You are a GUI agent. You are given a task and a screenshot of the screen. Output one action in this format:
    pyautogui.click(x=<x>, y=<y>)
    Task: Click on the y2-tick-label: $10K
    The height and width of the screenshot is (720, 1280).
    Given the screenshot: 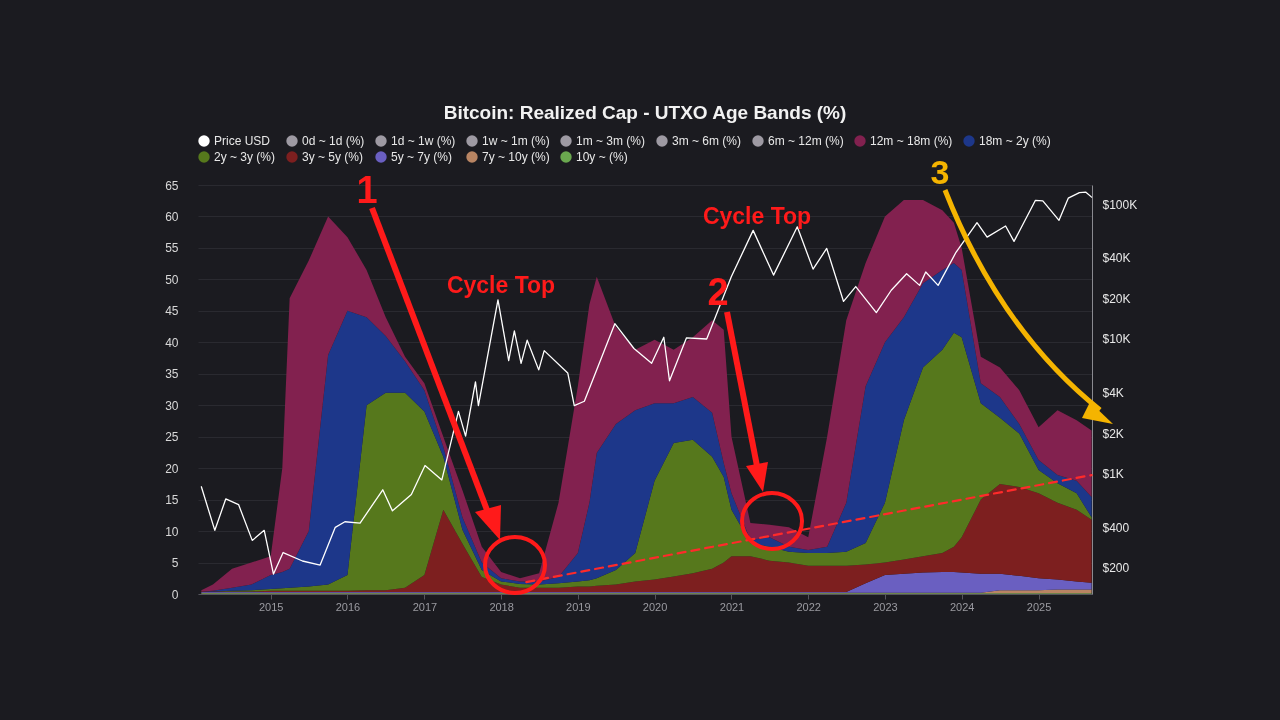 What is the action you would take?
    pyautogui.click(x=1116, y=339)
    